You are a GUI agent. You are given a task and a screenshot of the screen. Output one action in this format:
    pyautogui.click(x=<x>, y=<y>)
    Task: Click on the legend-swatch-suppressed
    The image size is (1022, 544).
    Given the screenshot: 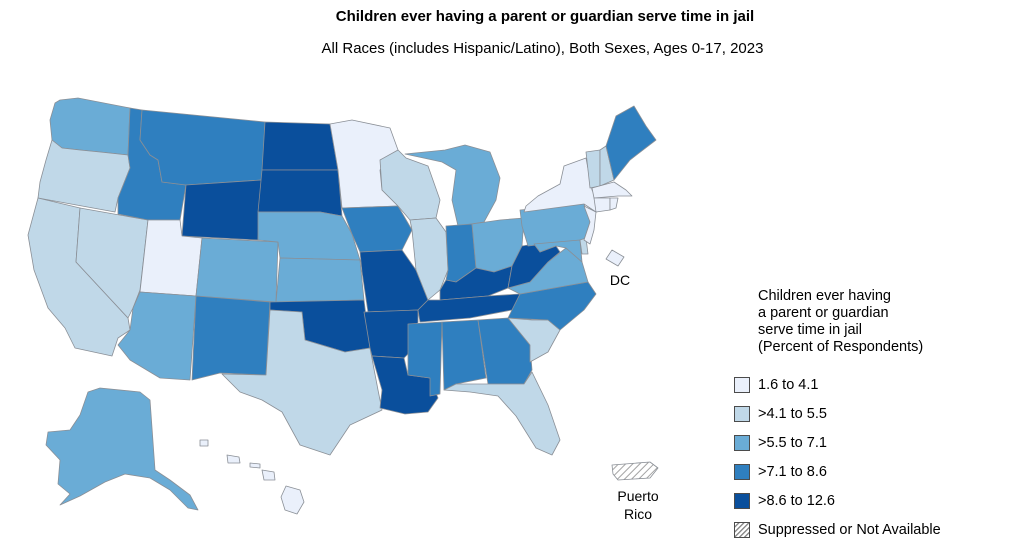 What is the action you would take?
    pyautogui.click(x=742, y=529)
    